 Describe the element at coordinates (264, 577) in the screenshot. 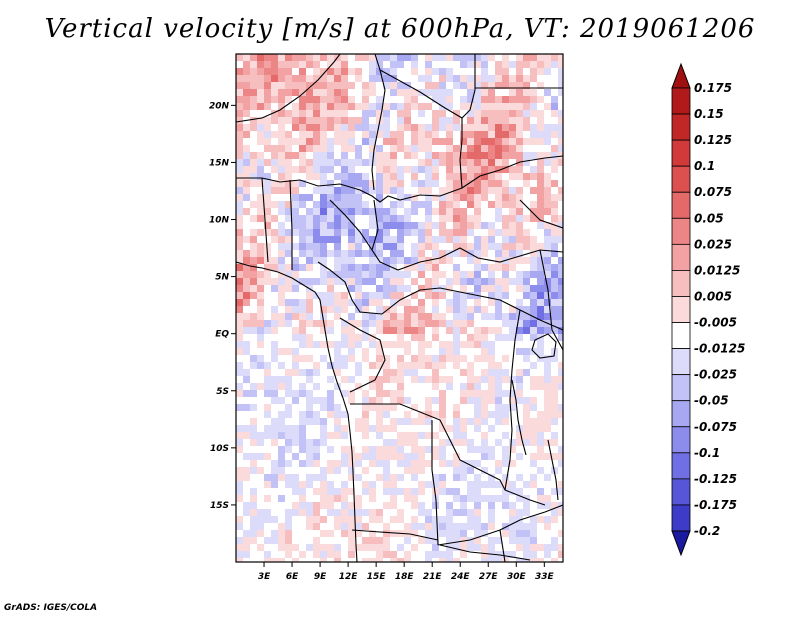

I see `lon-tick-label: 3E` at that location.